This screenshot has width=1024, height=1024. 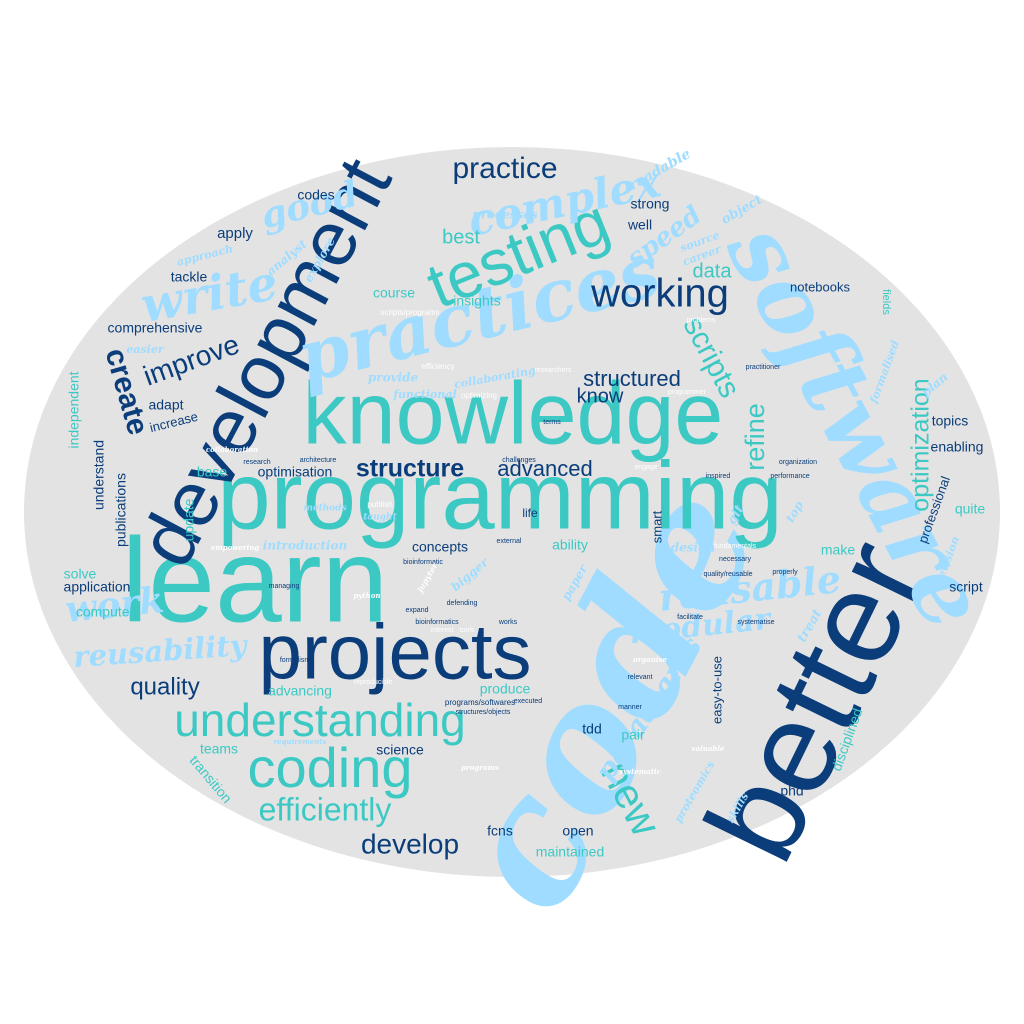 What do you see at coordinates (255, 581) in the screenshot?
I see `word-learn: learn` at bounding box center [255, 581].